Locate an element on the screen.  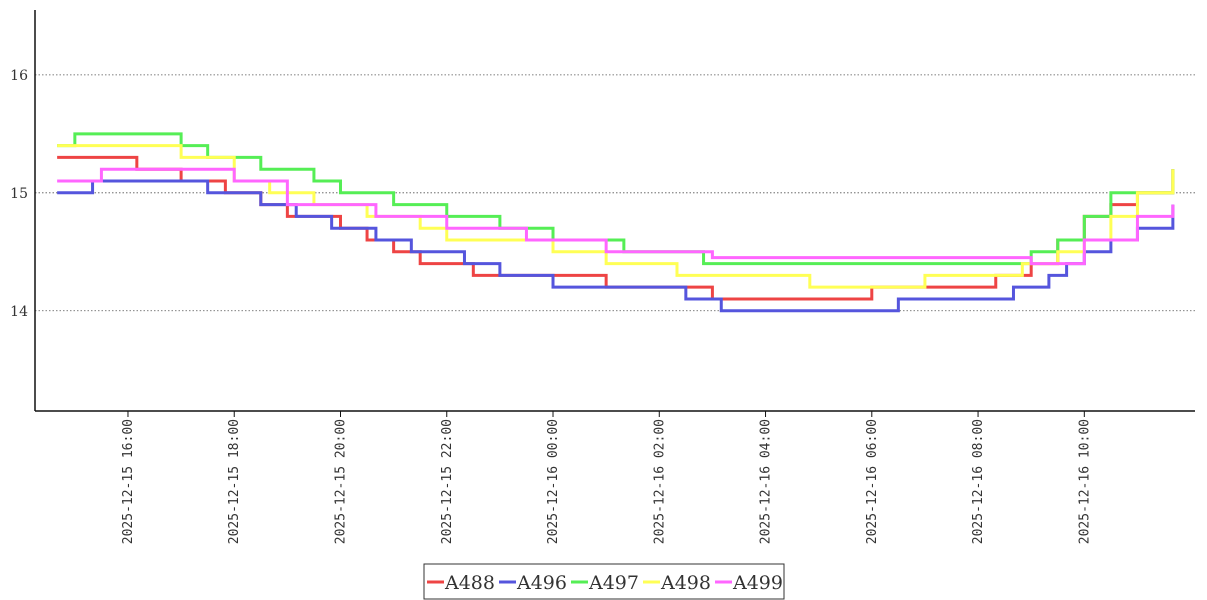
x-tick-label: 2025-12-15 18:00 is located at coordinates (234, 481).